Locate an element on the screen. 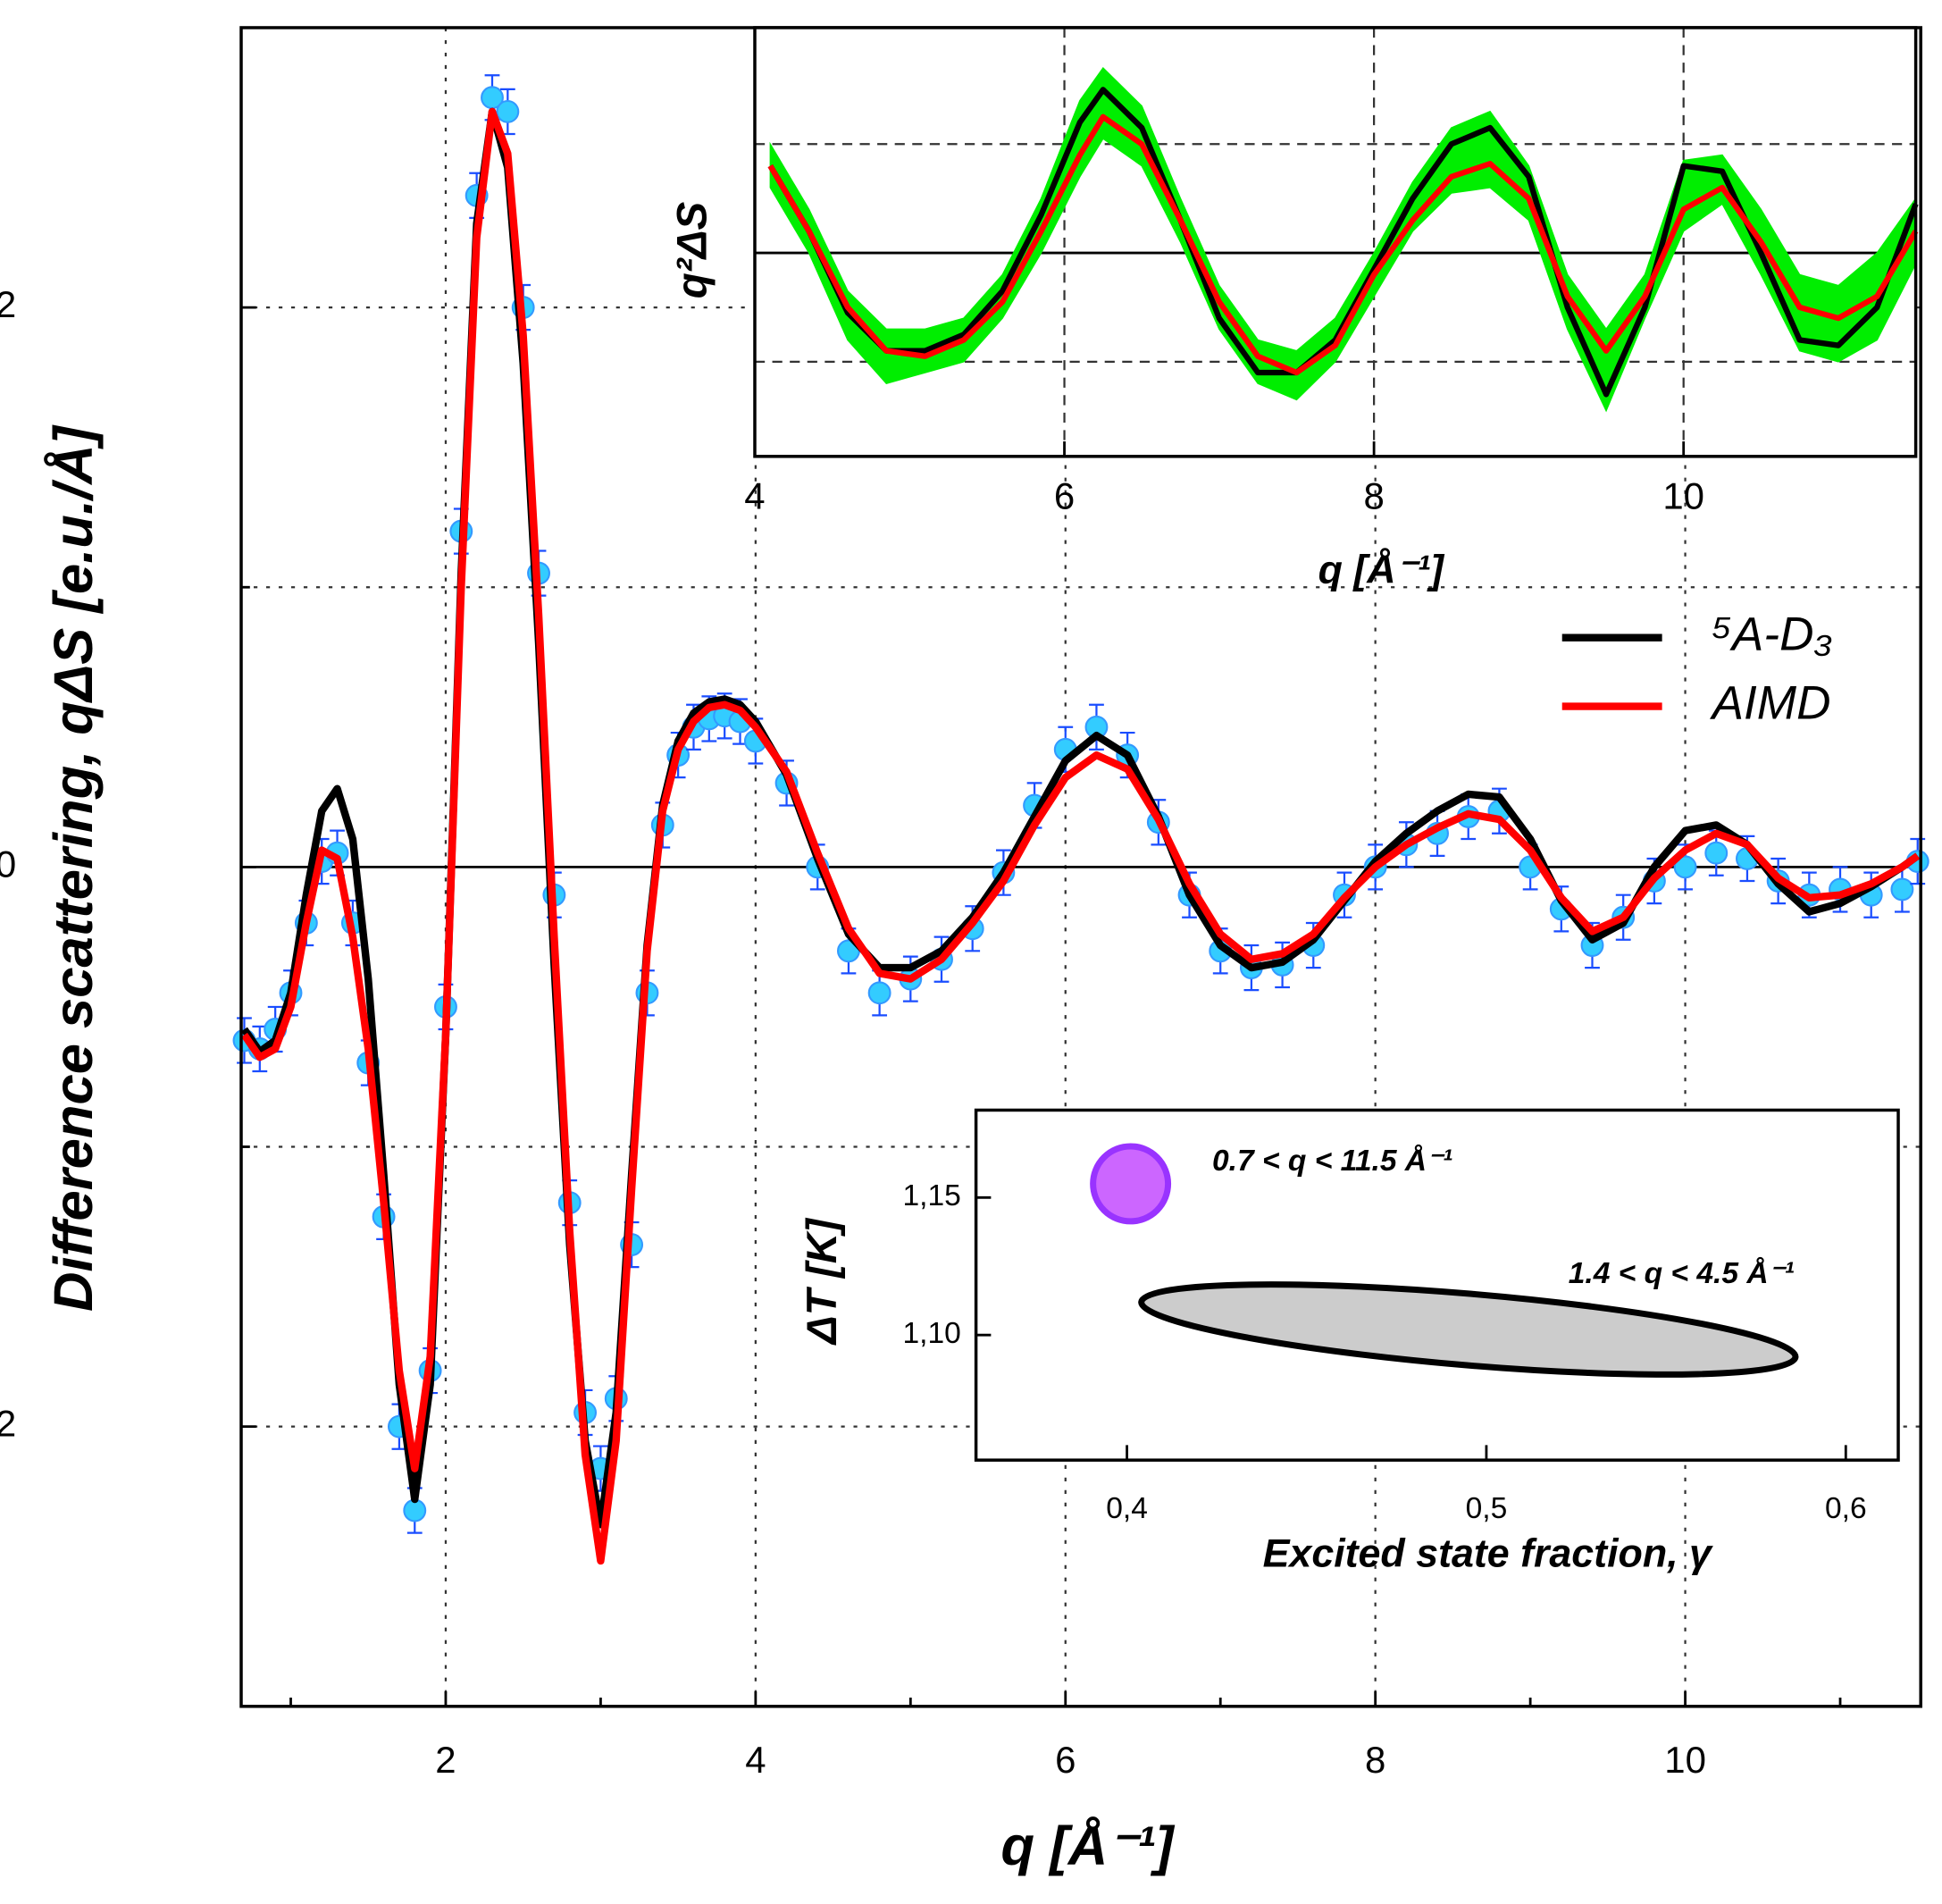 This screenshot has width=1942, height=1904. panel-background is located at coordinates (1335, 242).